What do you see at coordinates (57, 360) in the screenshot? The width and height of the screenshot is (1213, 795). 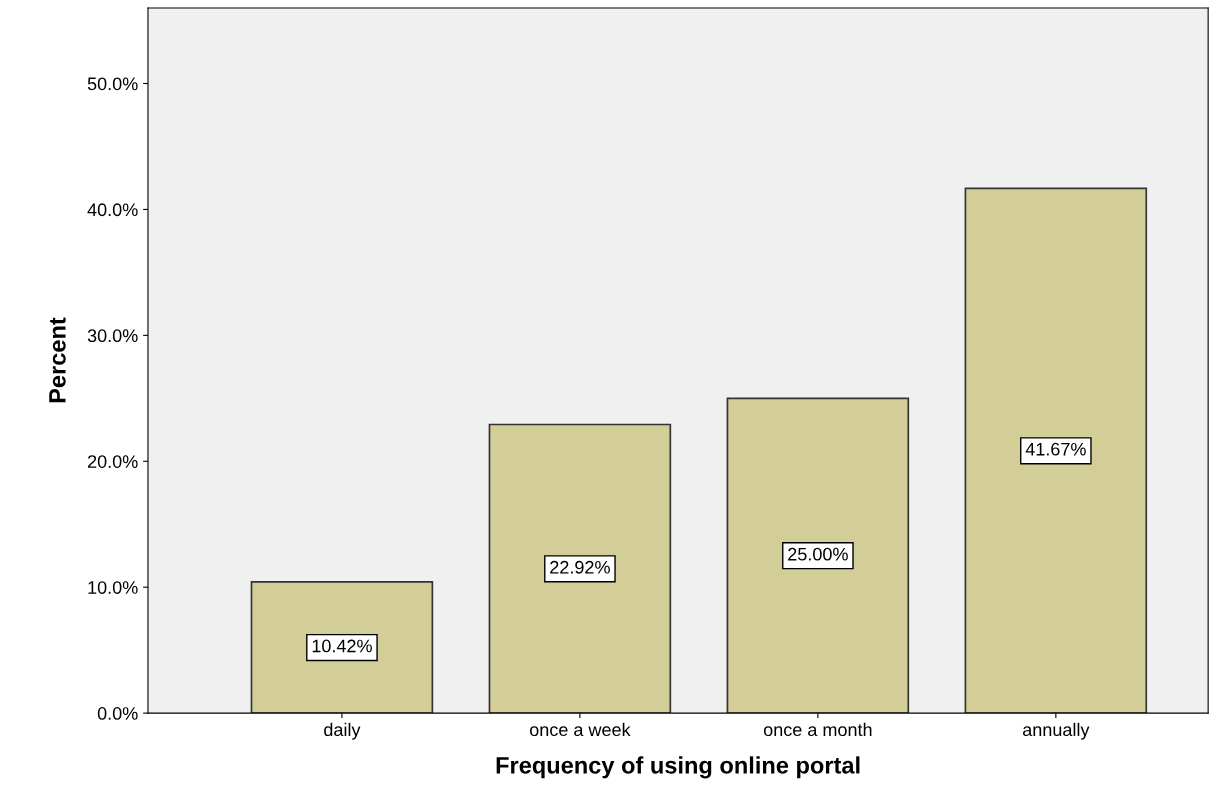 I see `y-axis-title: Percent` at bounding box center [57, 360].